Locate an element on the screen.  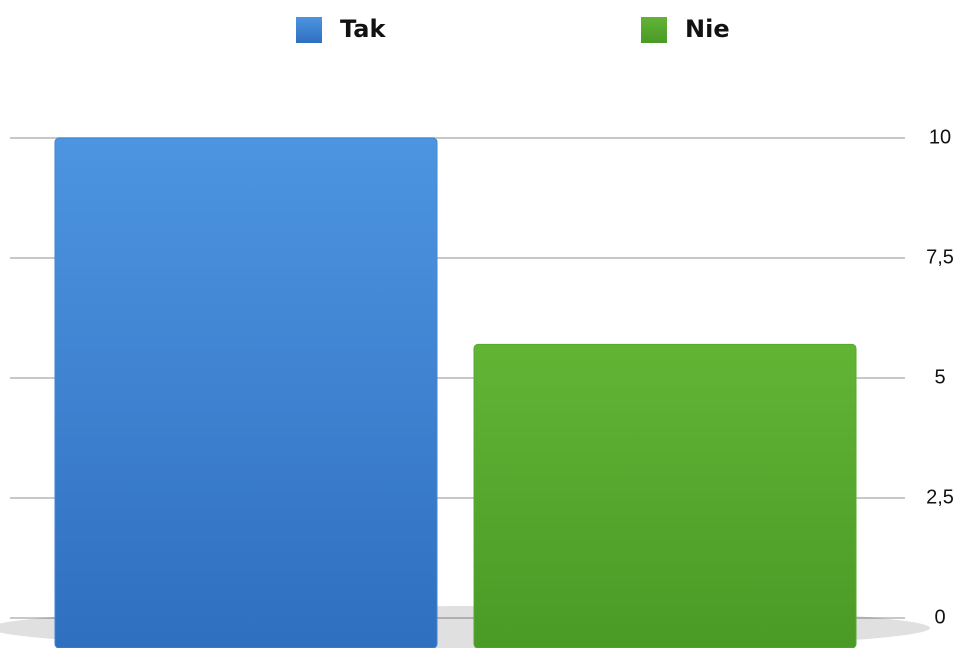
y-tick-label: 0 is located at coordinates (939, 617).